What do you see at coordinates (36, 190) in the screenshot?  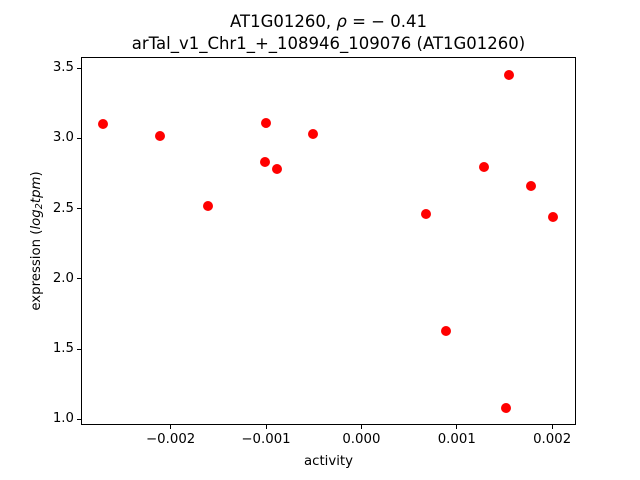 I see `y-axis-label-tpm: tpm` at bounding box center [36, 190].